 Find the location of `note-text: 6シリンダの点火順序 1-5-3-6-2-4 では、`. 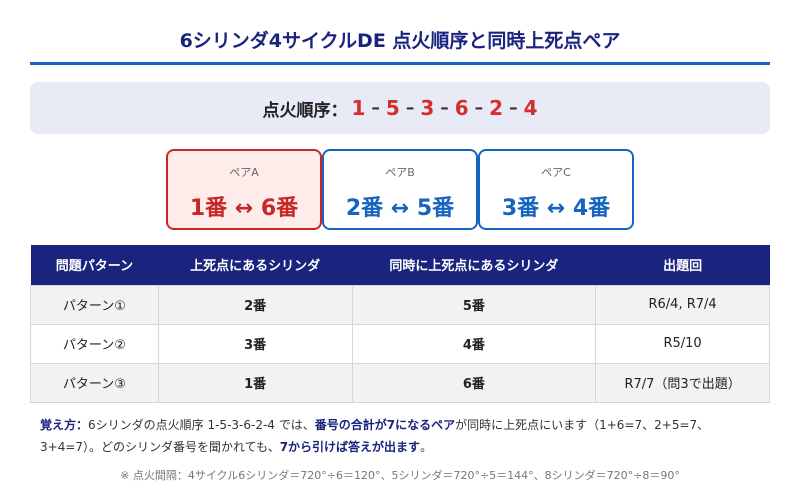

note-text: 6シリンダの点火順序 1-5-3-6-2-4 では、 is located at coordinates (201, 425).